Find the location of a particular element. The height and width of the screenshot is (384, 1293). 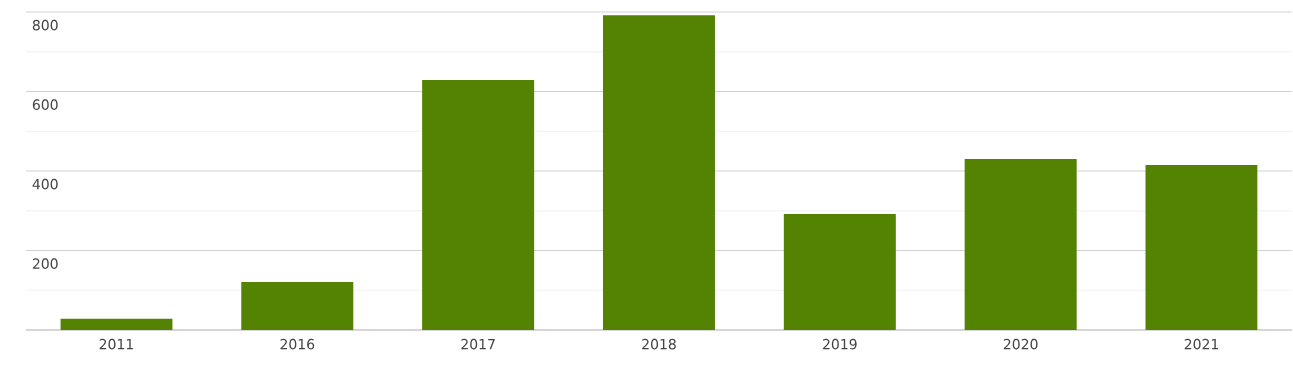

x-tick-label: 2016 is located at coordinates (297, 344).